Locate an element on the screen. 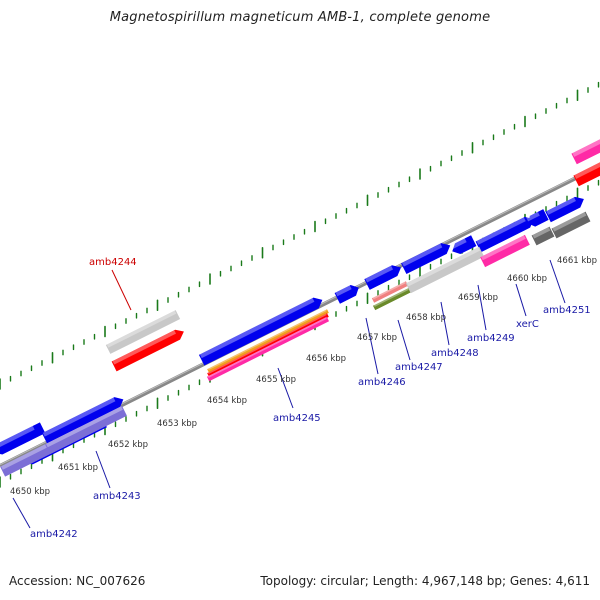 This screenshot has height=600, width=600. magenta-track-shape is located at coordinates (268, 349).